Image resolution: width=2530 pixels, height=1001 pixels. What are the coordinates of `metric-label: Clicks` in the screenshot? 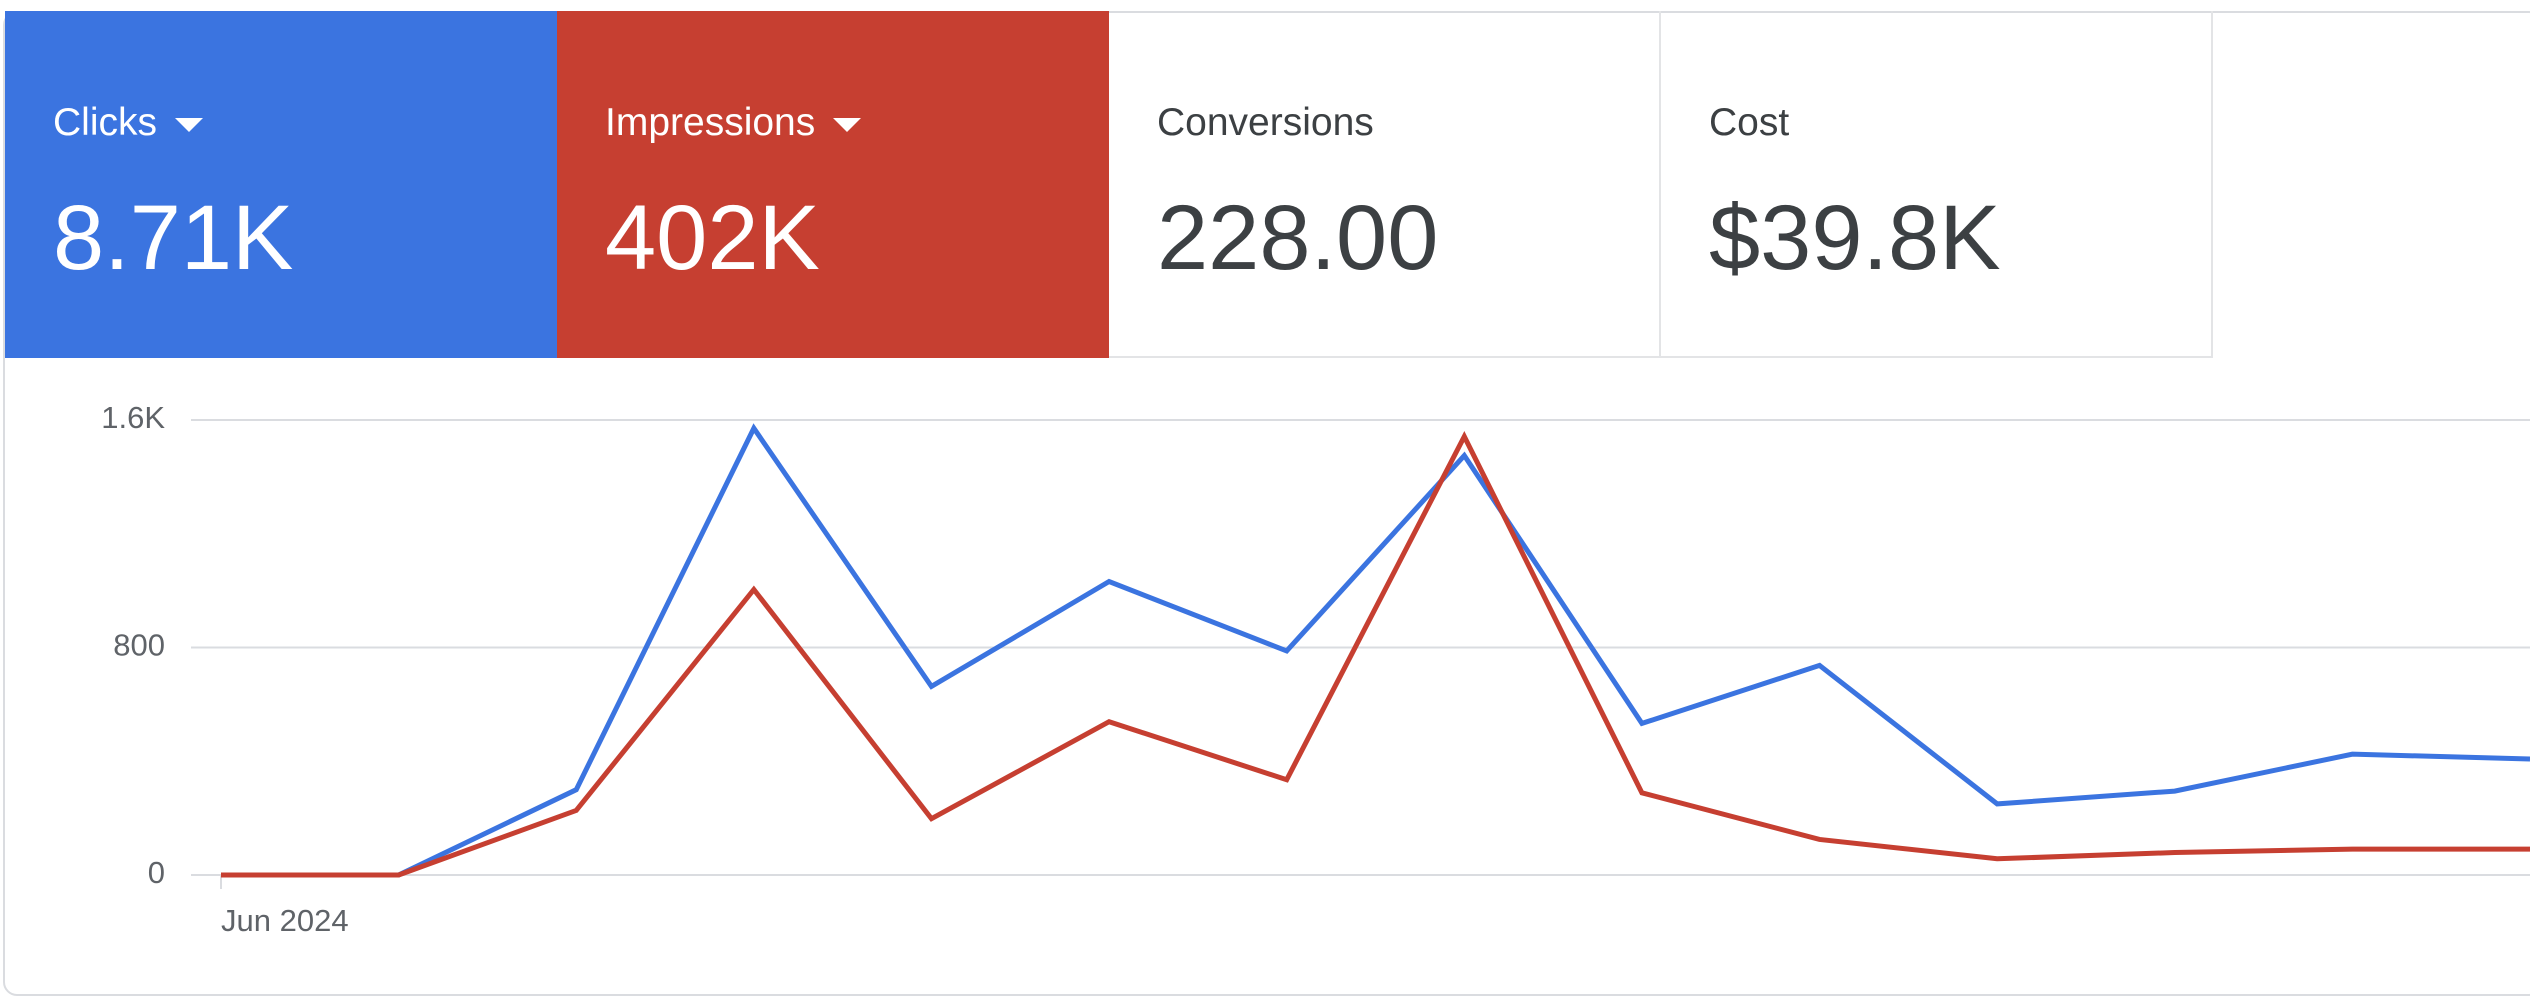 It's located at (128, 123).